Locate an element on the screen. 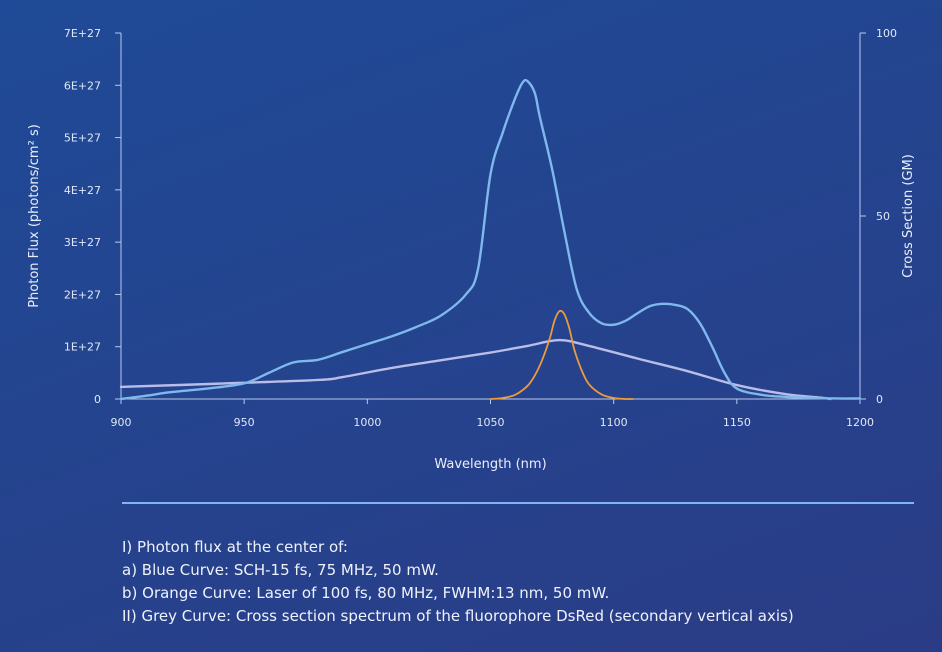 The image size is (942, 652). y-axis-title: Photon Flux (photons/cm² s) is located at coordinates (34, 216).